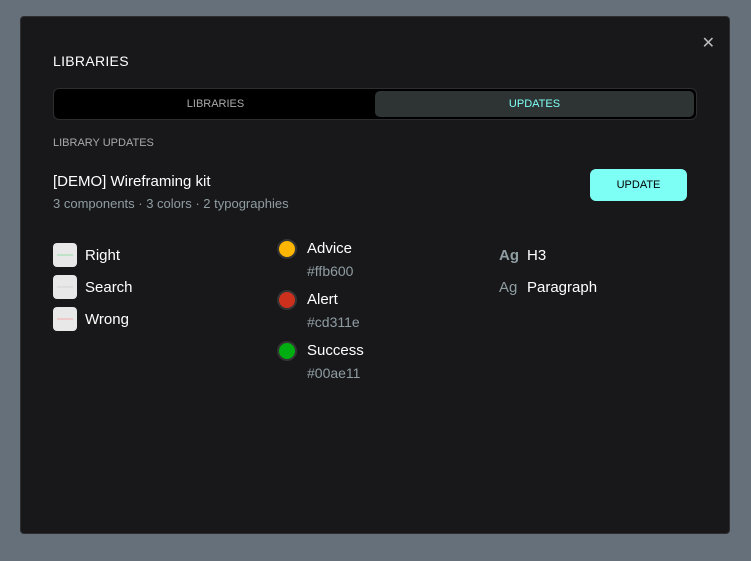  I want to click on typography-item: Ag Paragraph, so click(548, 287).